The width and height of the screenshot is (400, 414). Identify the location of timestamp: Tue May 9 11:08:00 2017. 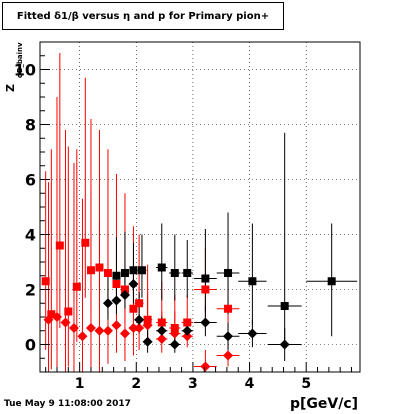
(67, 404).